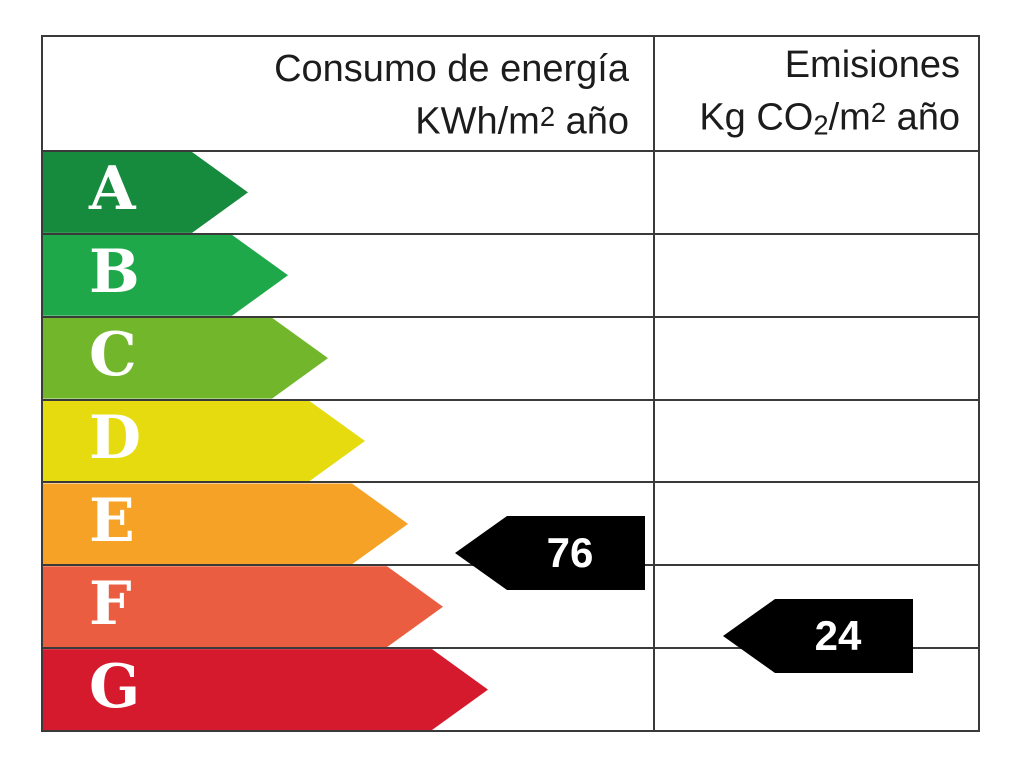 This screenshot has height=765, width=1020. What do you see at coordinates (204, 441) in the screenshot?
I see `rating-arrow-d: D` at bounding box center [204, 441].